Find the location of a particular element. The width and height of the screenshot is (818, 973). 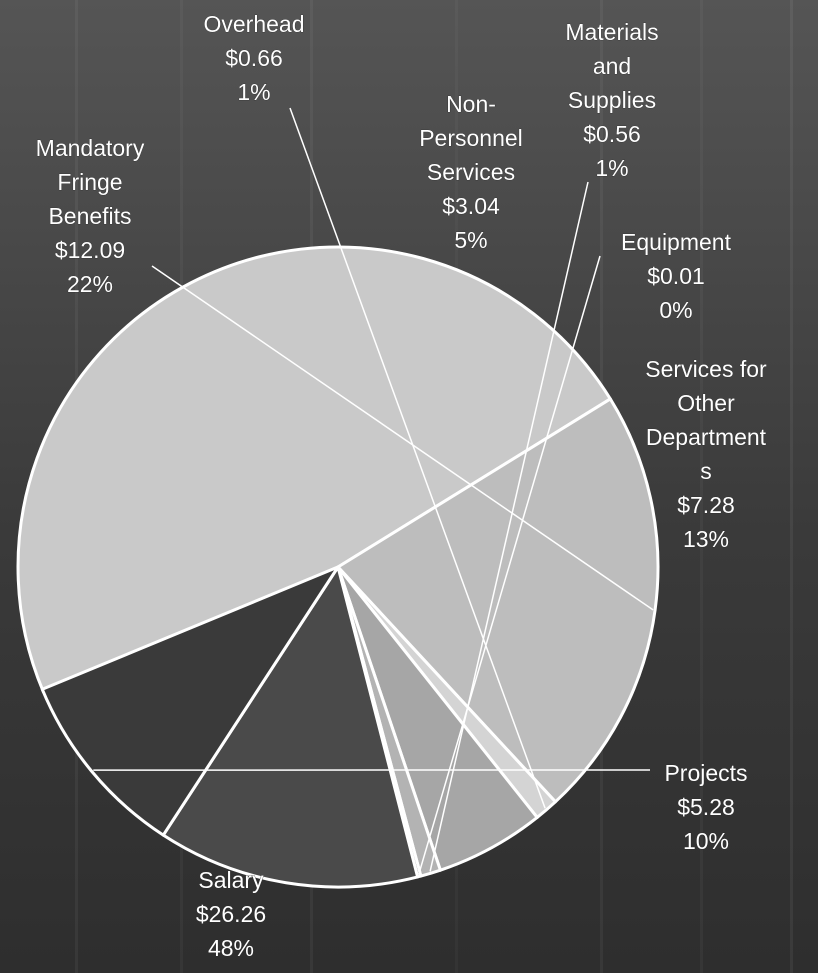

pie-slice-projects is located at coordinates (190, 701).